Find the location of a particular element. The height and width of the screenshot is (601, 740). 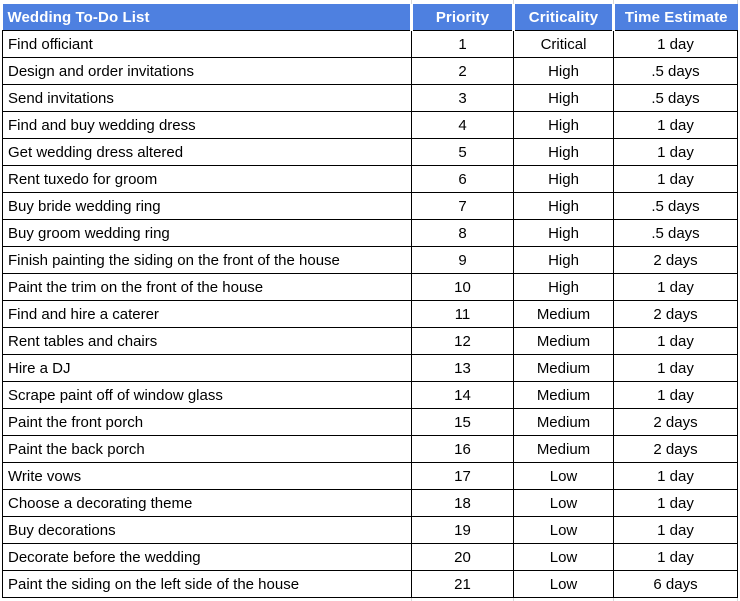

cell-task: Rent tuxedo for groom is located at coordinates (207, 179).